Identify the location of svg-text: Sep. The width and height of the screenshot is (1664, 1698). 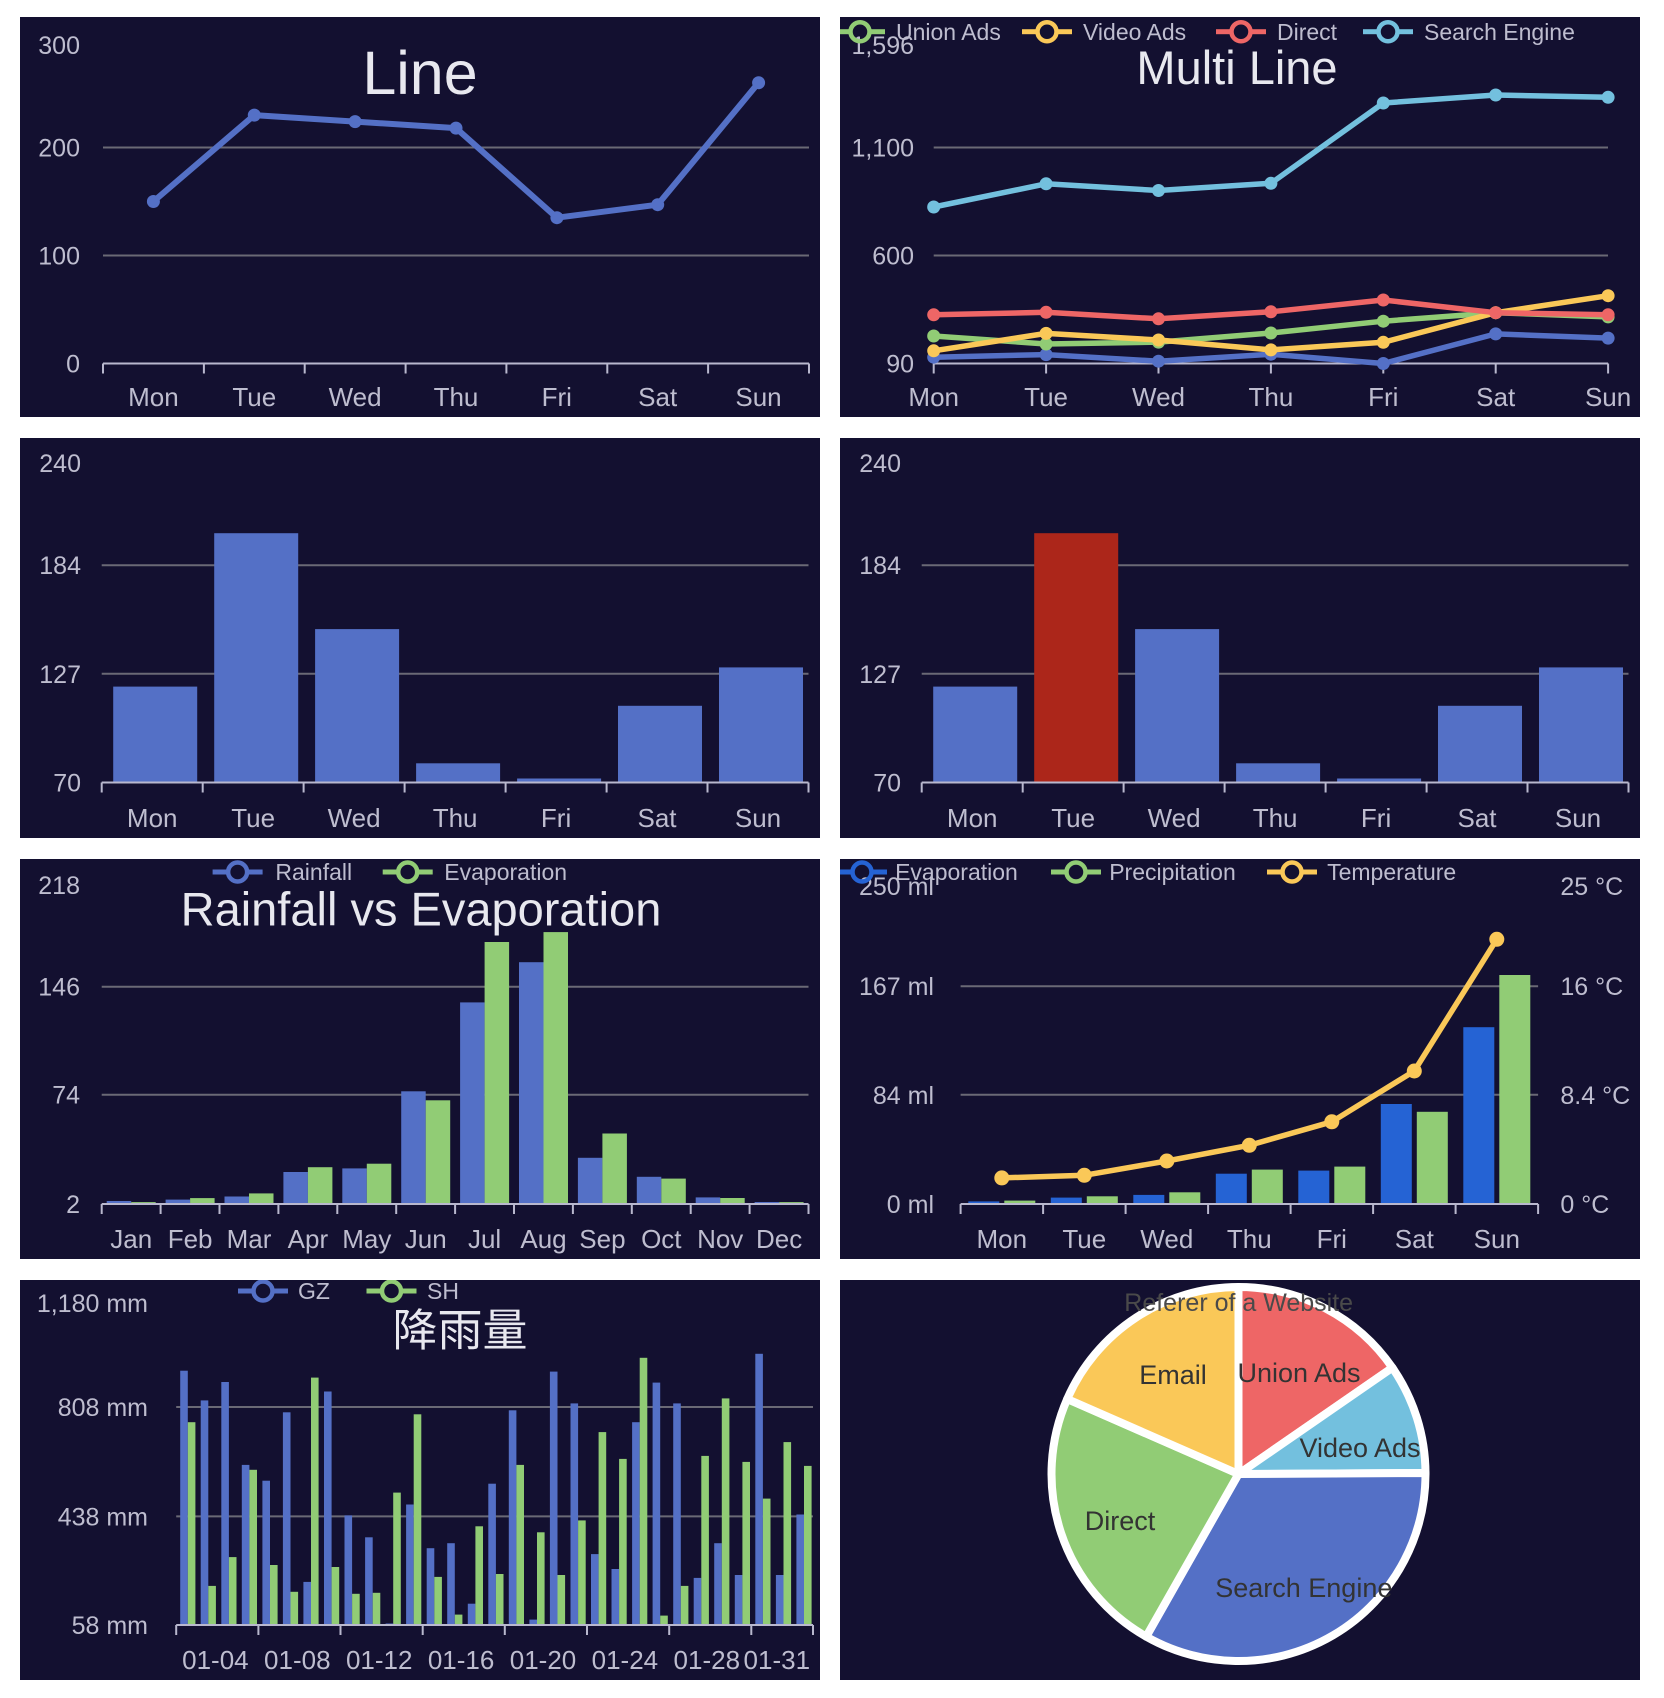
(602, 1239).